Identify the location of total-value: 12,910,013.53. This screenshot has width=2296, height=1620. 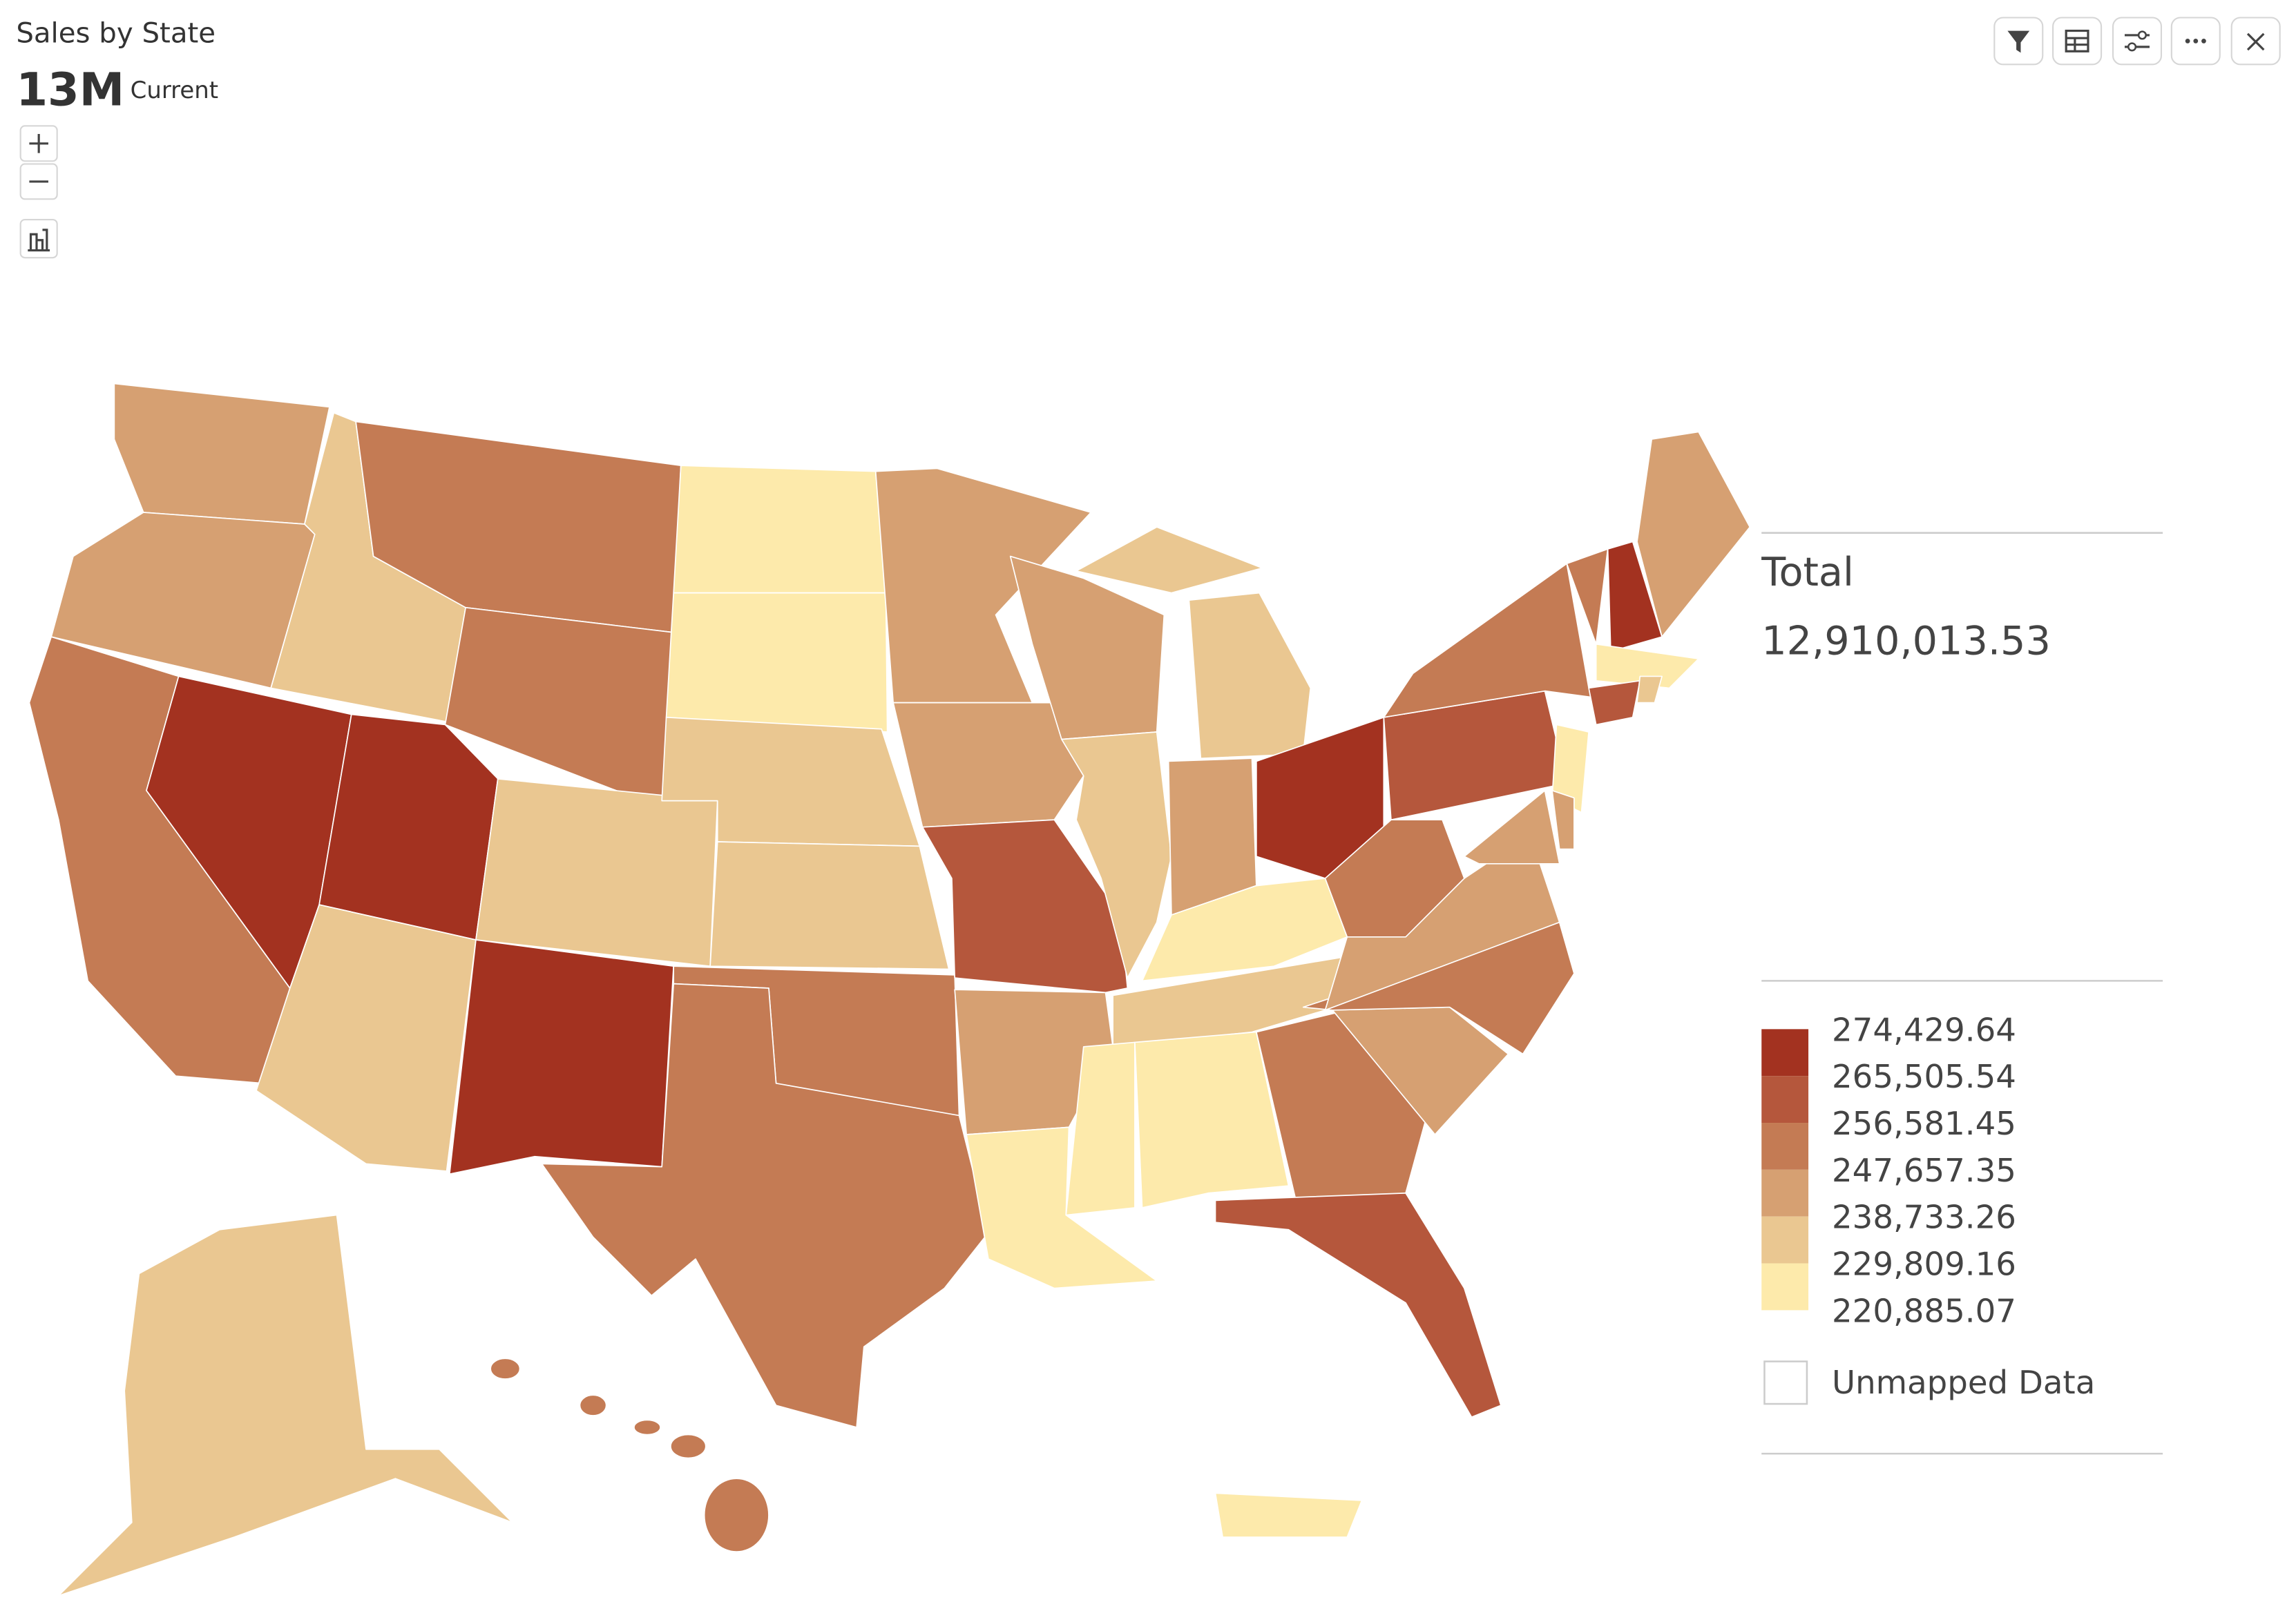
(1906, 641).